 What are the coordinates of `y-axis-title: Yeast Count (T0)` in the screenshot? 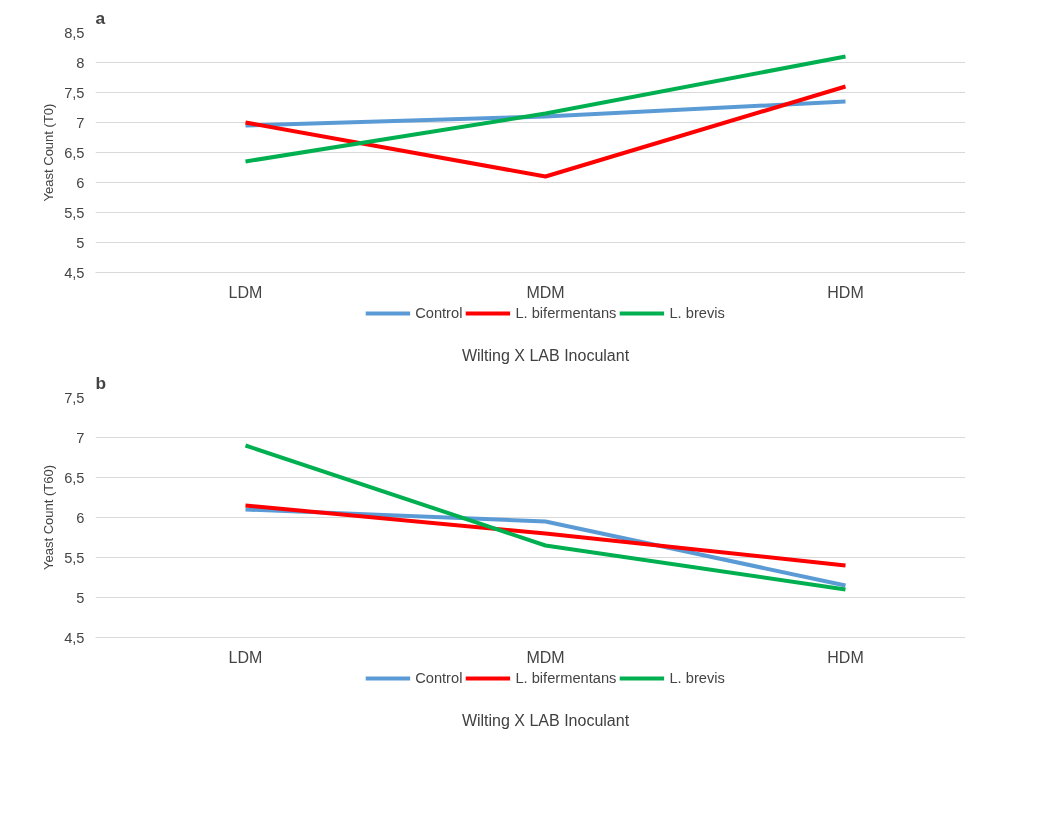 It's located at (49, 152).